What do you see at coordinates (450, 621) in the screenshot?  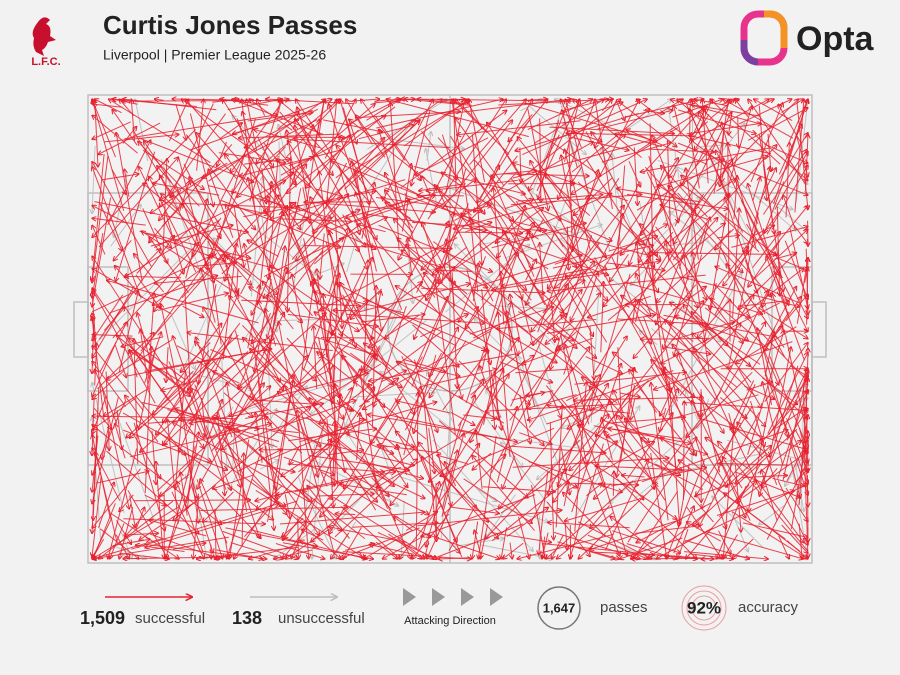 I see `direction-label: Attacking Direction` at bounding box center [450, 621].